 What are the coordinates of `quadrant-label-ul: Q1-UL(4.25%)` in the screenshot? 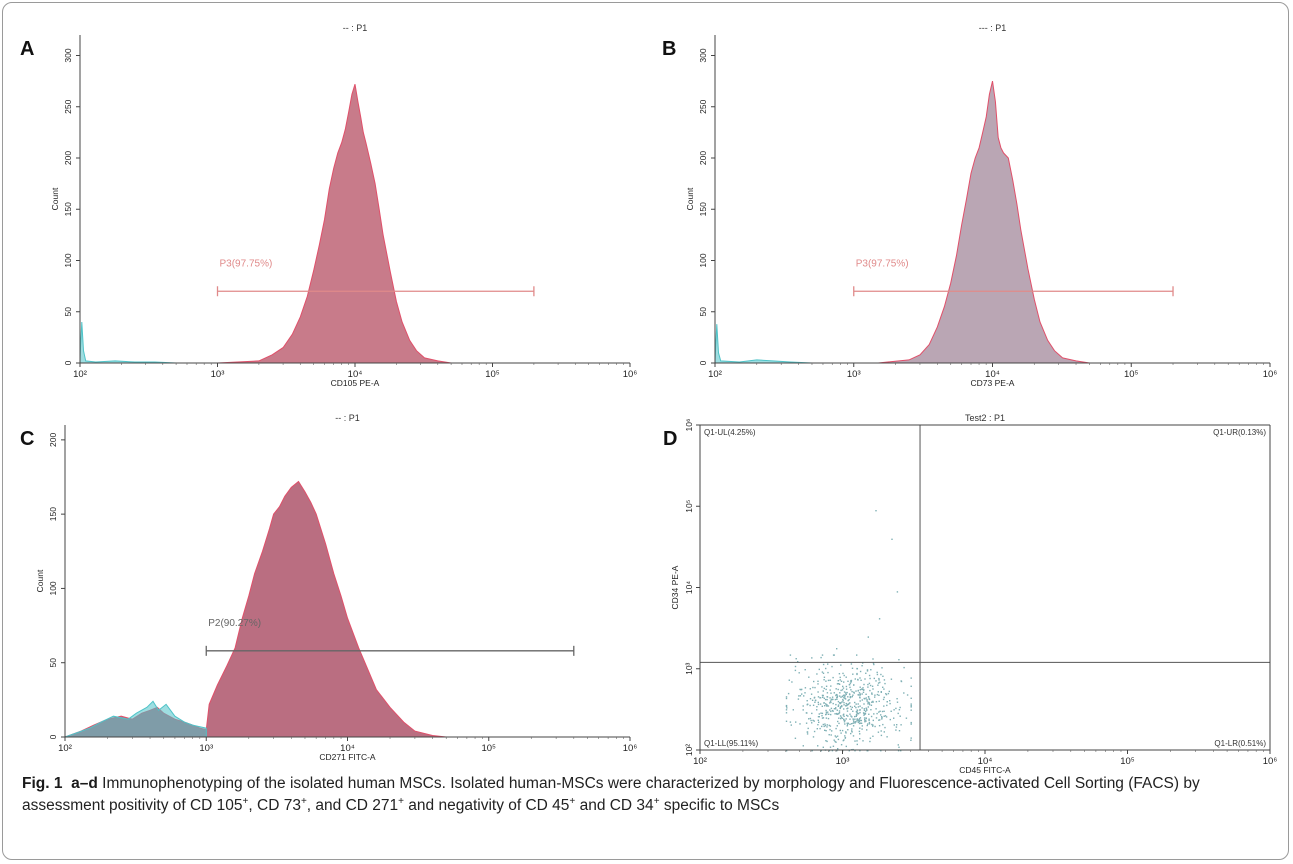 It's located at (730, 432).